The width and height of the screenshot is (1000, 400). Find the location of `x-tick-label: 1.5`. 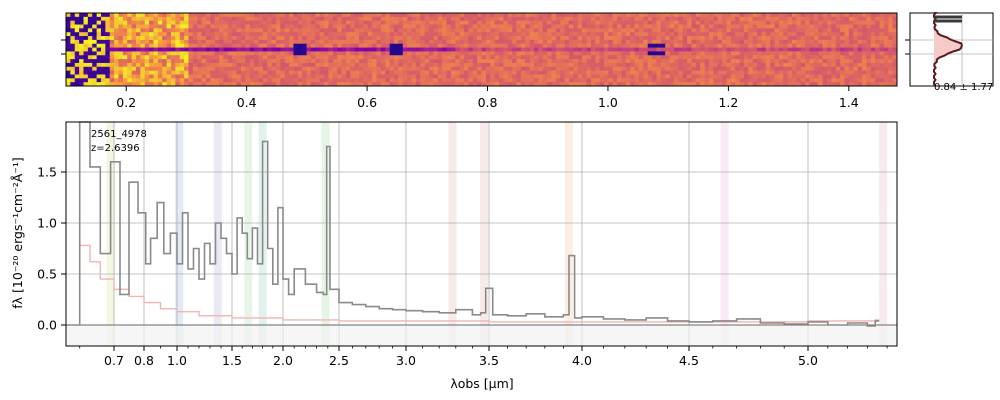

x-tick-label: 1.5 is located at coordinates (232, 360).